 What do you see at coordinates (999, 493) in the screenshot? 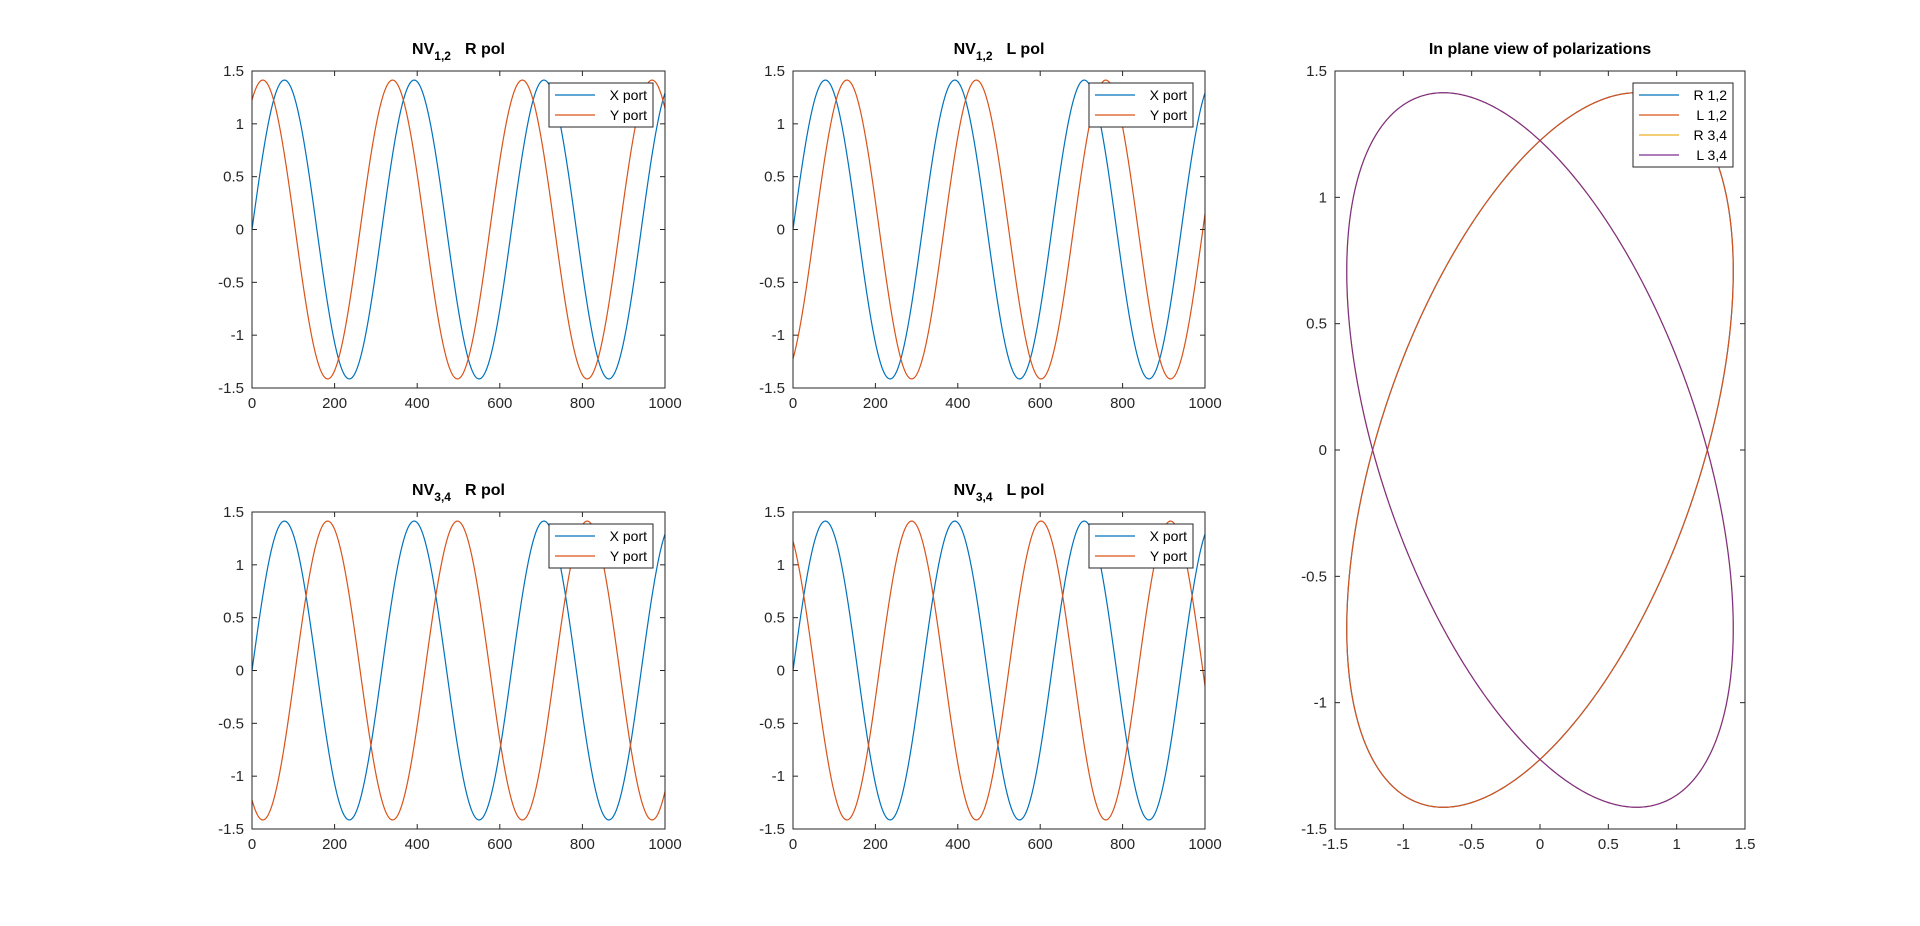
I see `chart-title: NV3,4 L pol` at bounding box center [999, 493].